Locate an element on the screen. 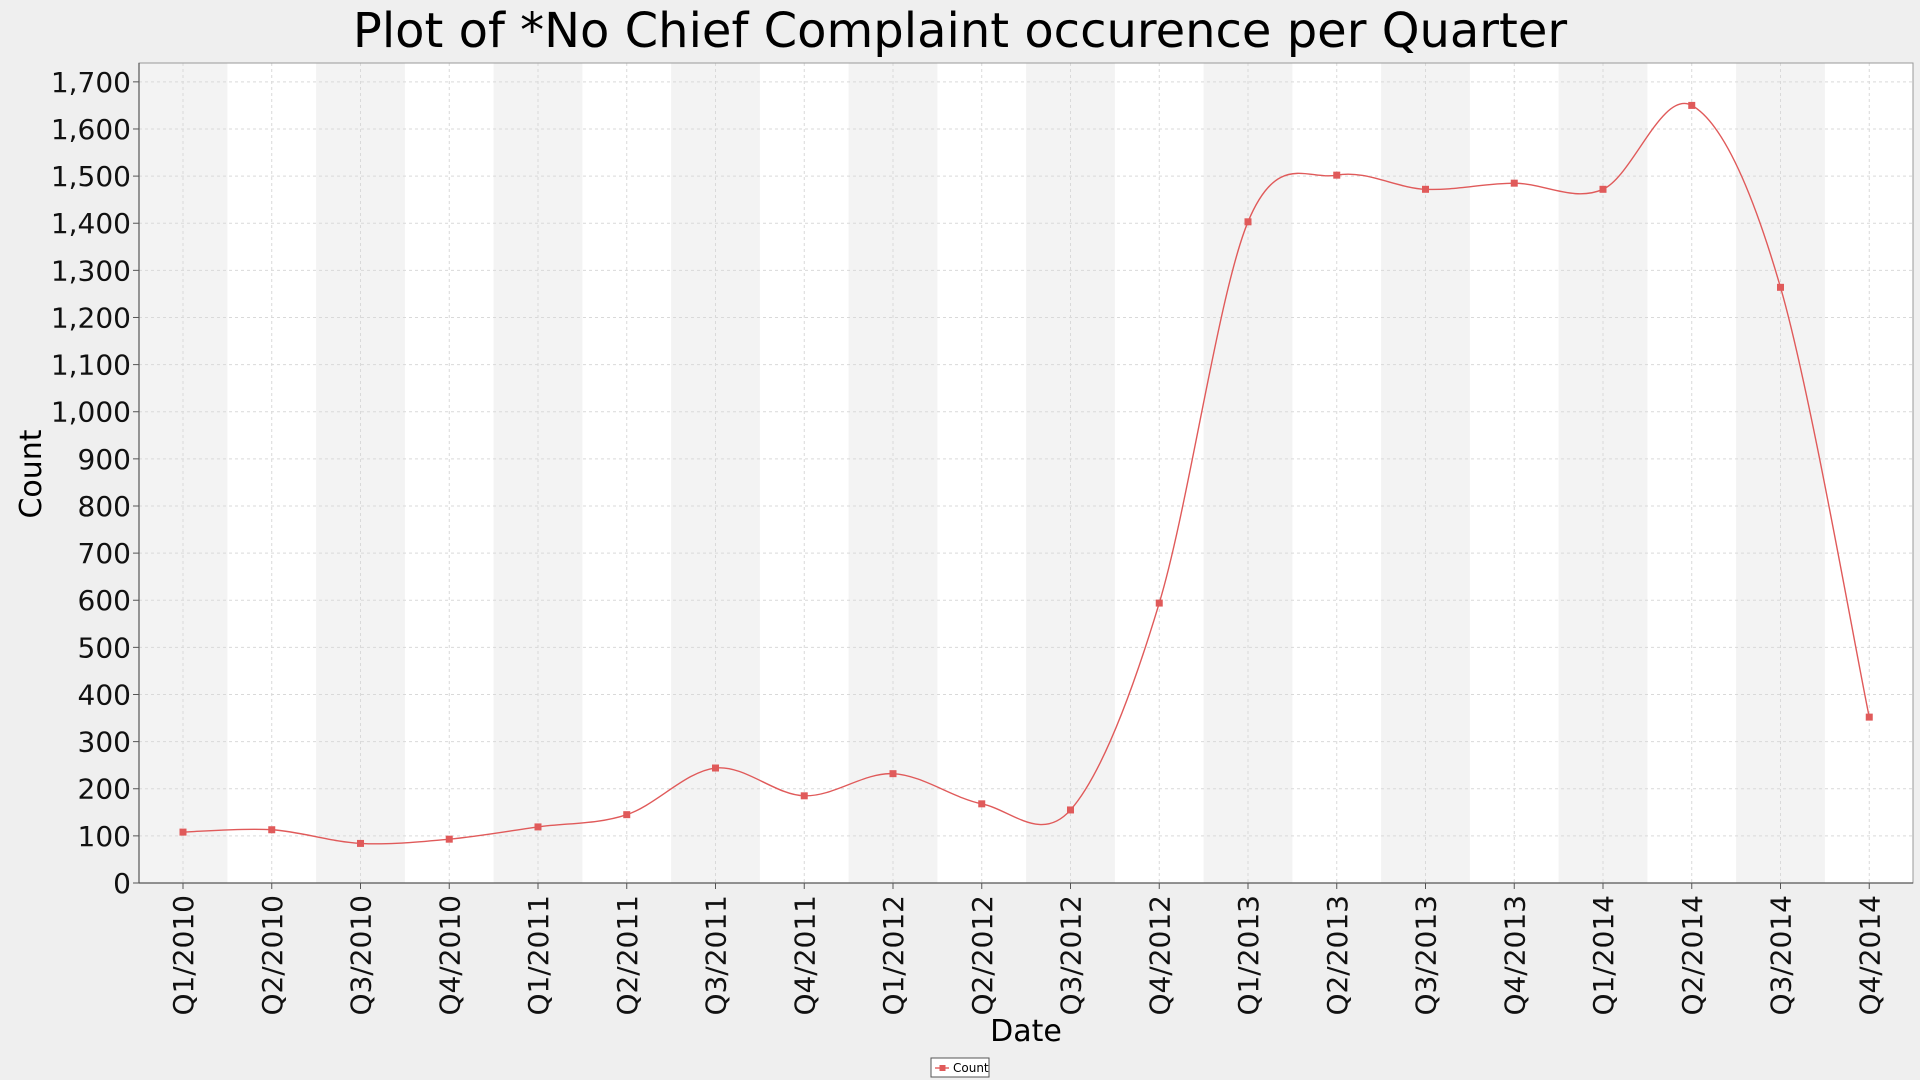 The width and height of the screenshot is (1920, 1080). x-tick-label-Q2/2010: Q2/2010 is located at coordinates (272, 955).